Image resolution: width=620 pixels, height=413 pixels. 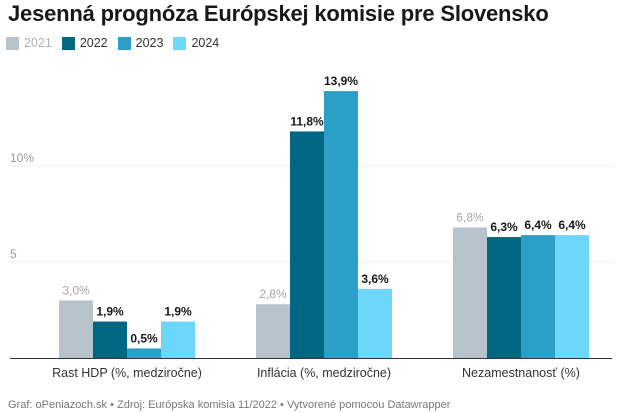 I want to click on legend-label: 2023, so click(x=149, y=43).